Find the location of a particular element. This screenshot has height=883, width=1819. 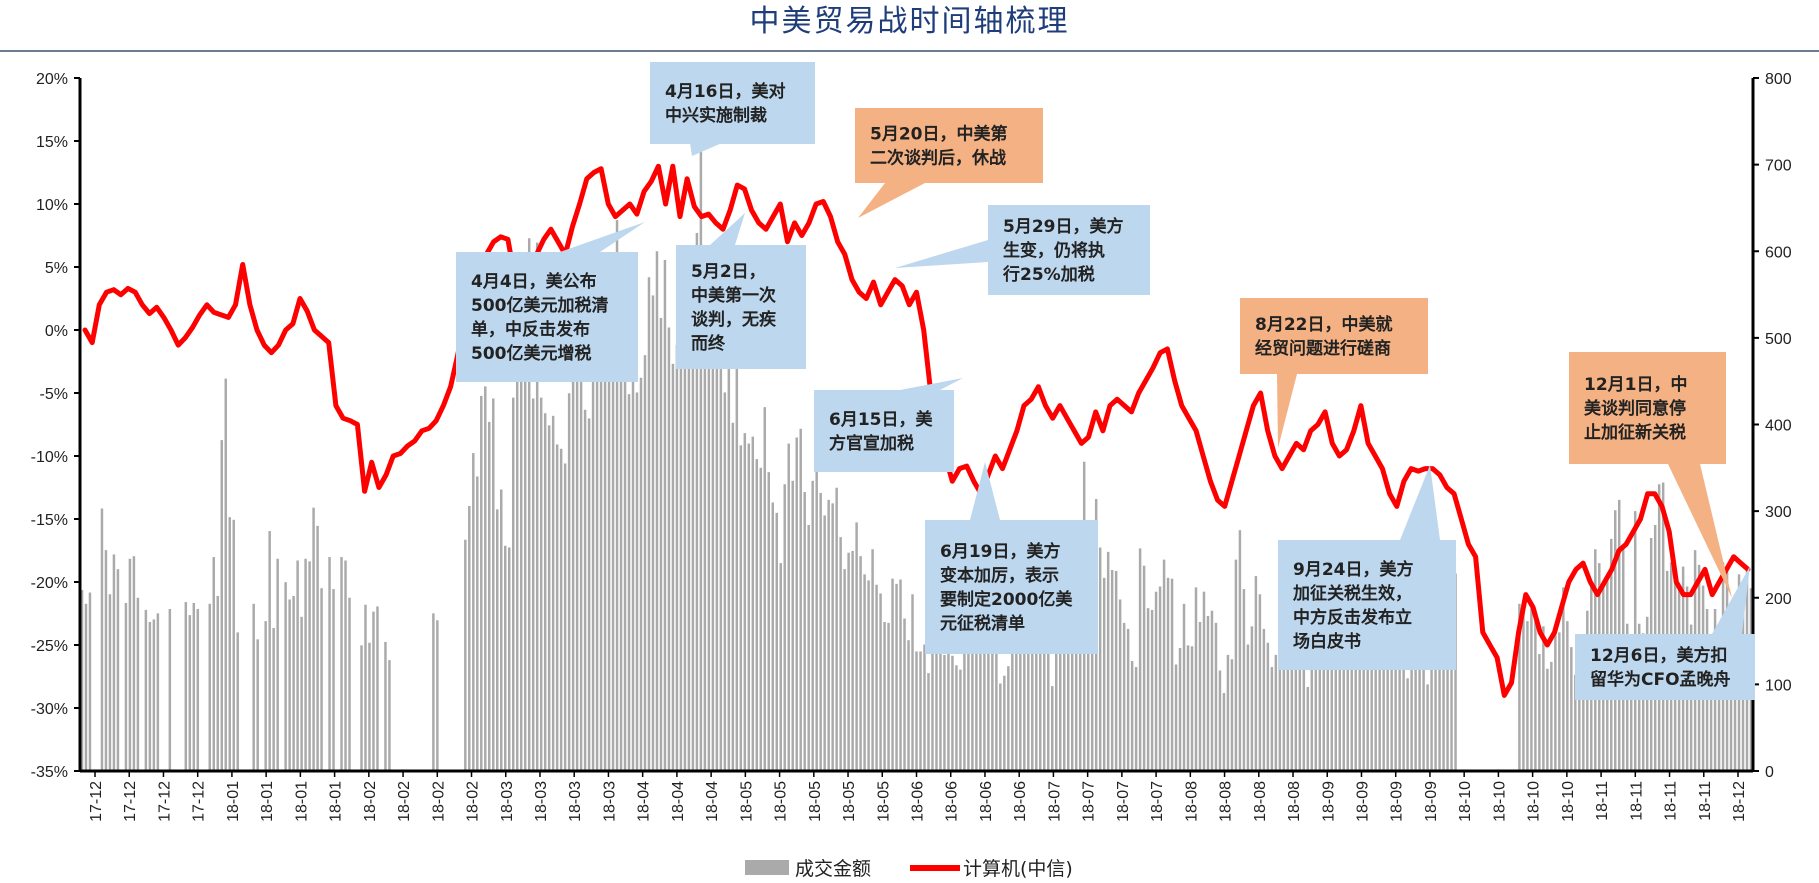

title-divider is located at coordinates (909, 51).